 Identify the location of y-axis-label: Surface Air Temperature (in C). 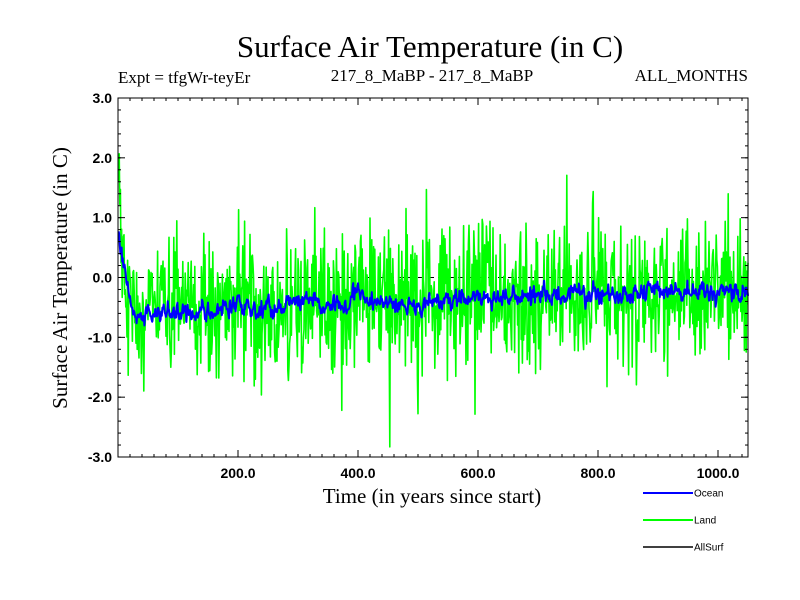
(60, 278).